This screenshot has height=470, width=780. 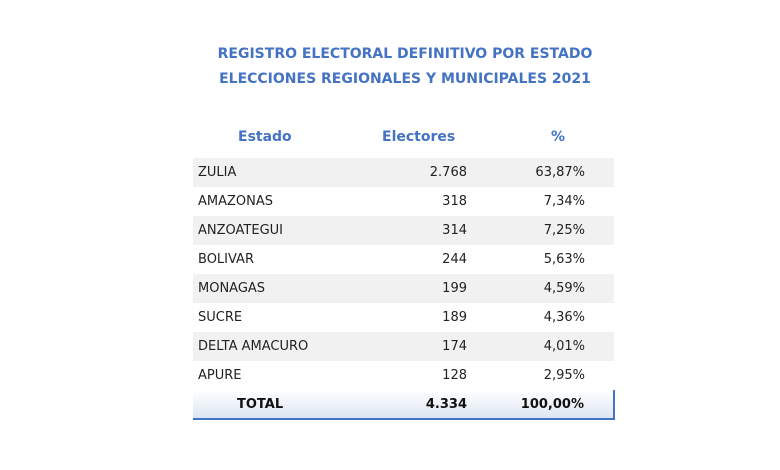 What do you see at coordinates (265, 137) in the screenshot?
I see `header-estado: Estado` at bounding box center [265, 137].